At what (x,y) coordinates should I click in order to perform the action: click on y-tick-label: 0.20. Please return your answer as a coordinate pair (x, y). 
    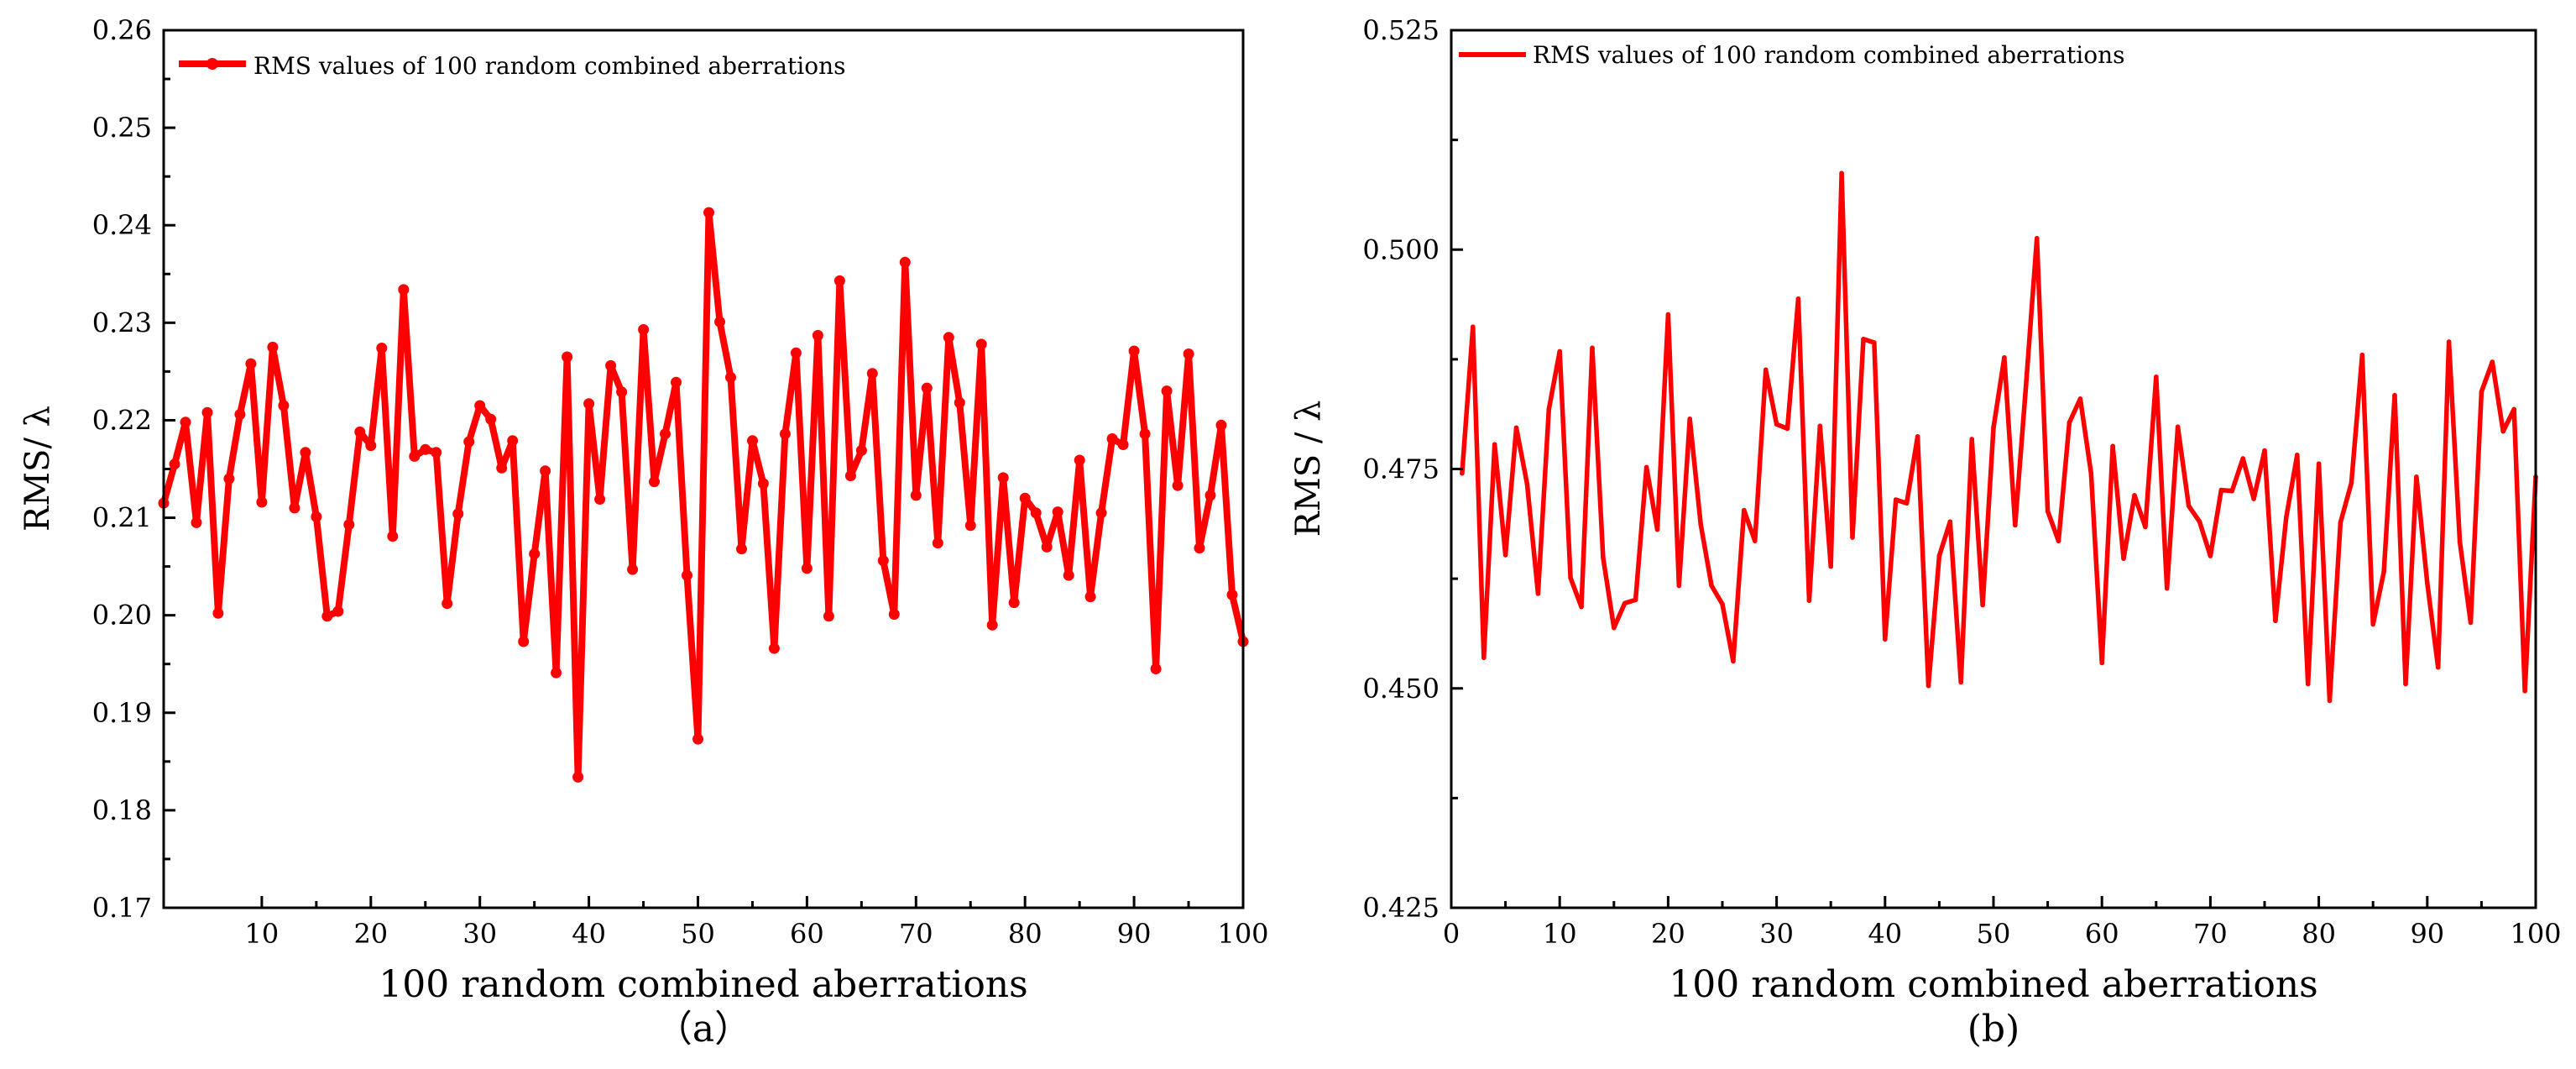
    Looking at the image, I should click on (122, 616).